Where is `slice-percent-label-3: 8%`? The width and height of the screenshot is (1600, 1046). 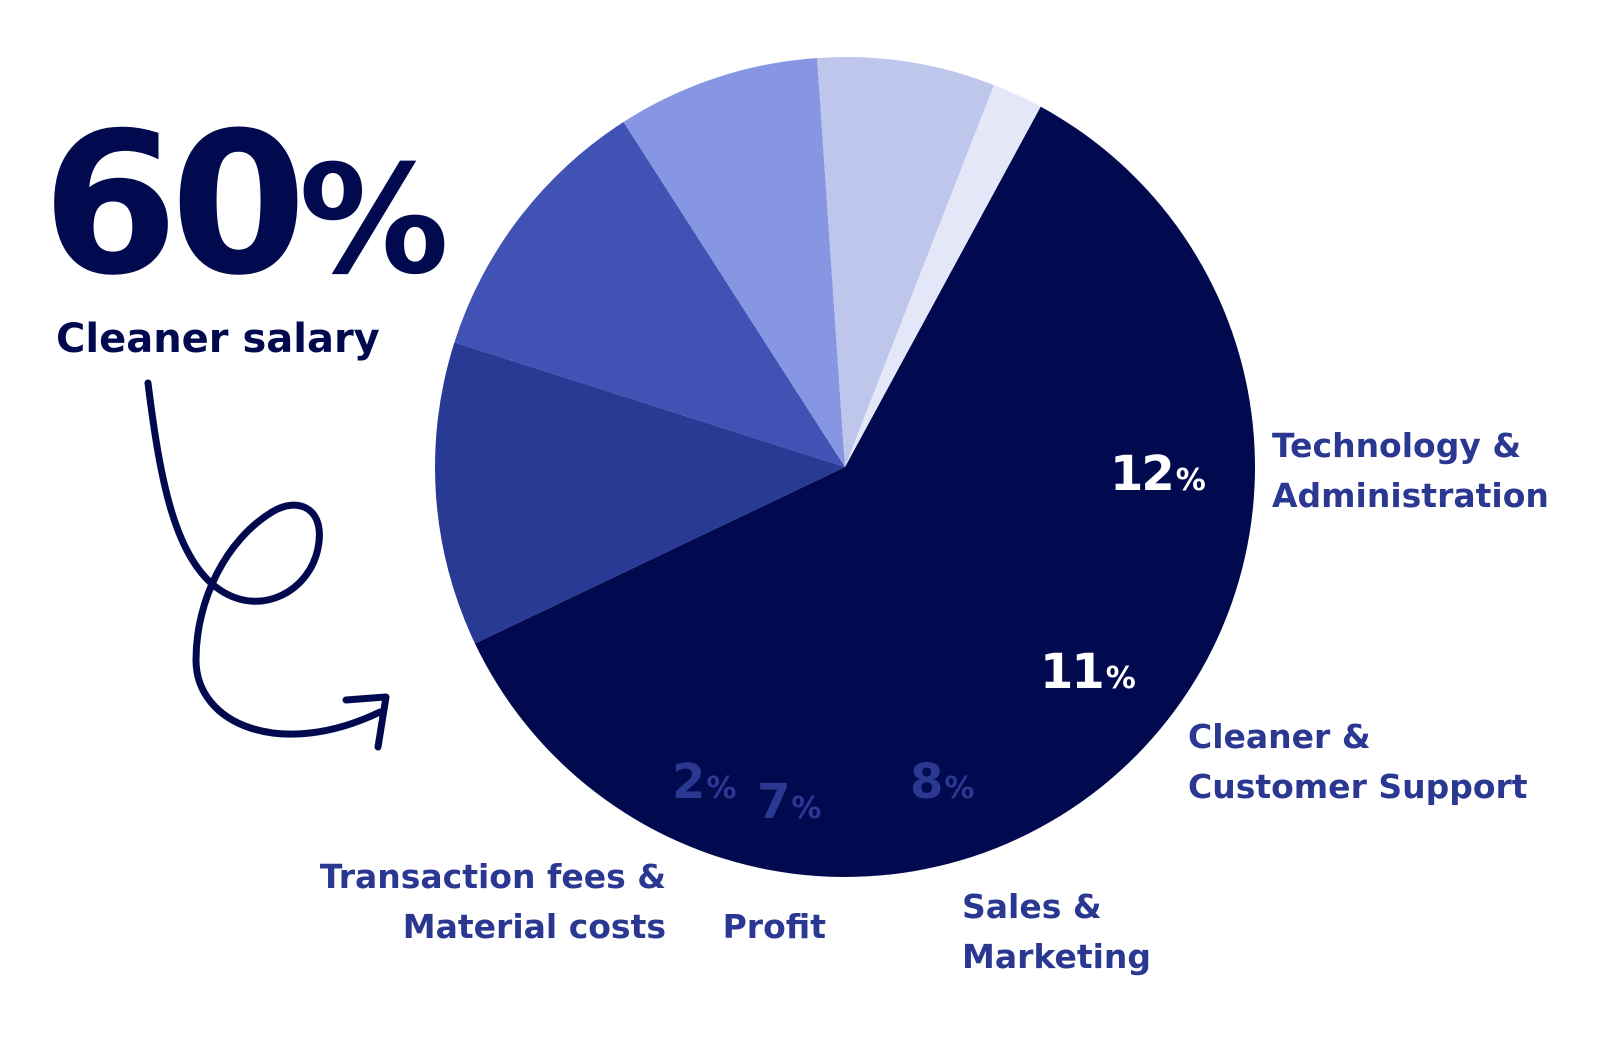 slice-percent-label-3: 8% is located at coordinates (942, 782).